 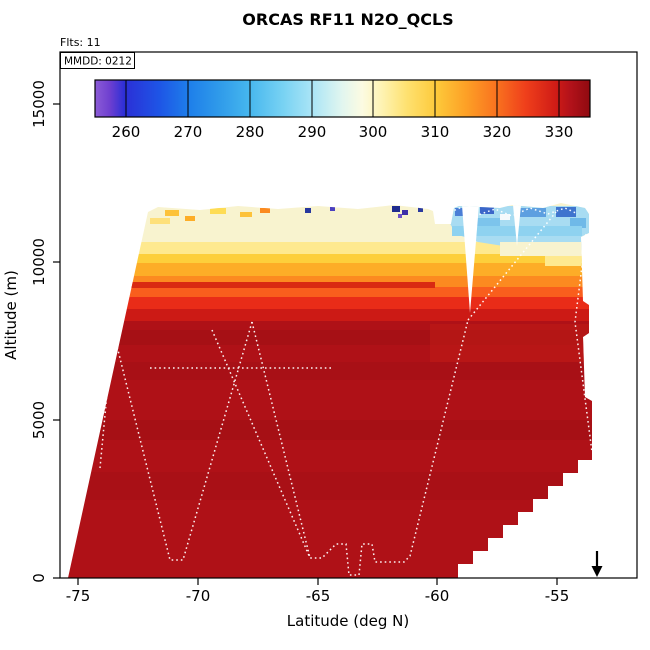 What do you see at coordinates (198, 596) in the screenshot?
I see `x-tick-label: -70` at bounding box center [198, 596].